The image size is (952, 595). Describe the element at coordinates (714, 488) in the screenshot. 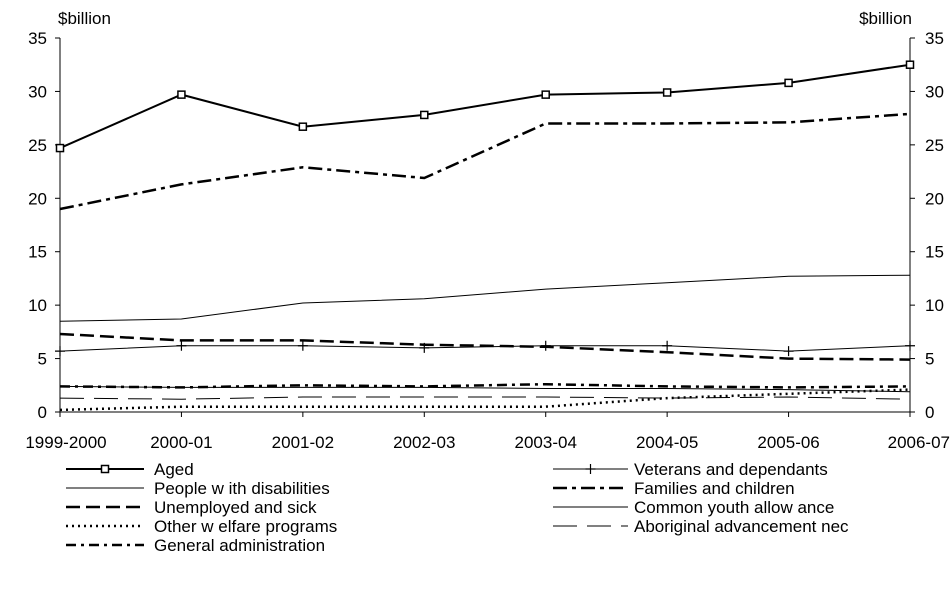

I see `legend-label: Families and children` at that location.